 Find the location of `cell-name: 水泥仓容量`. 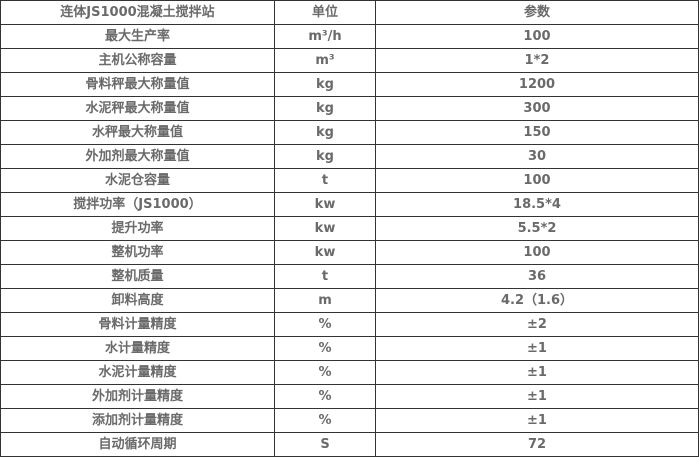

cell-name: 水泥仓容量 is located at coordinates (137, 180).